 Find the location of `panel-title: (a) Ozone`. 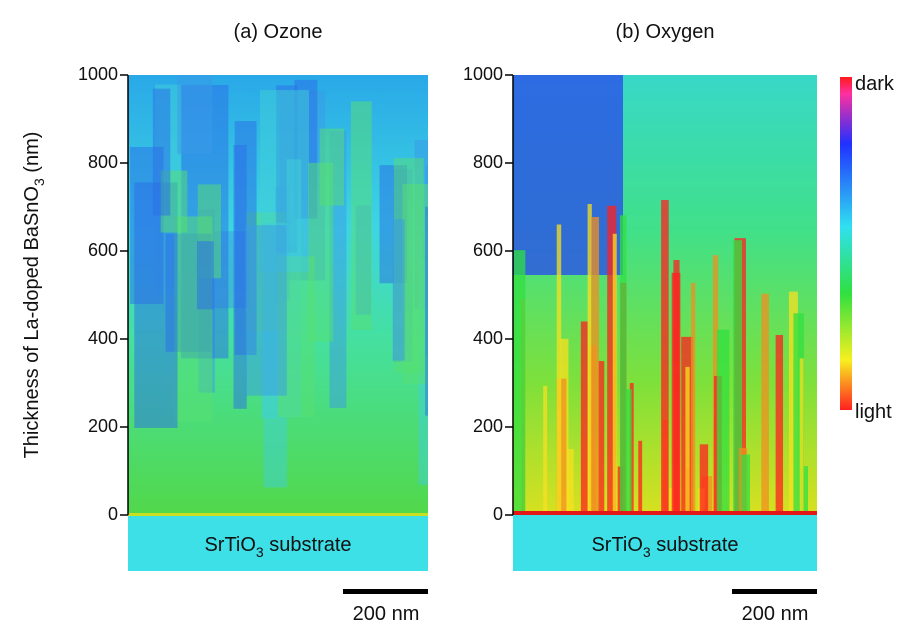

panel-title: (a) Ozone is located at coordinates (278, 32).